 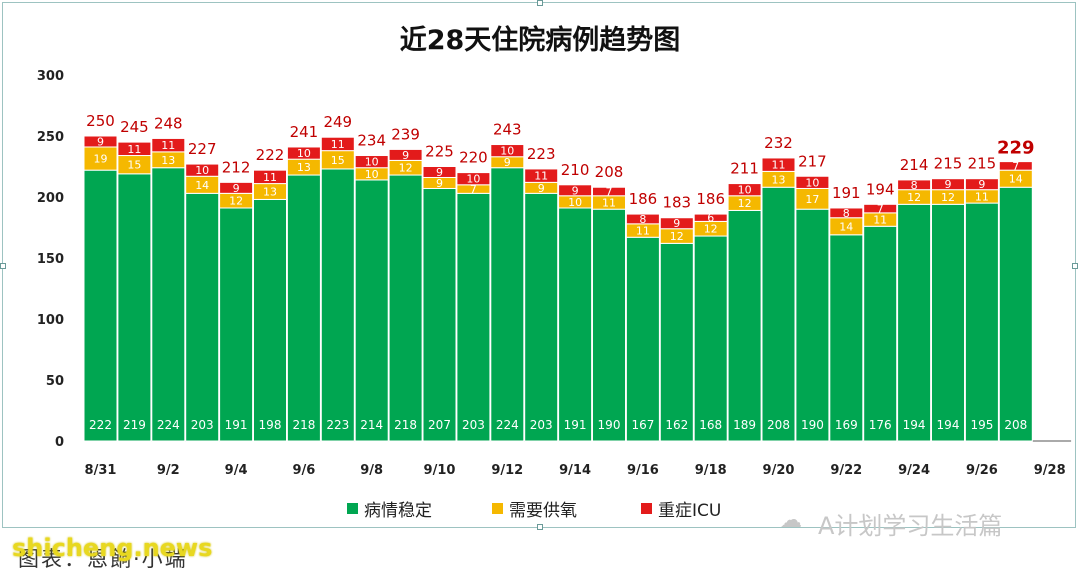 What do you see at coordinates (3, 266) in the screenshot?
I see `resize-handle-left` at bounding box center [3, 266].